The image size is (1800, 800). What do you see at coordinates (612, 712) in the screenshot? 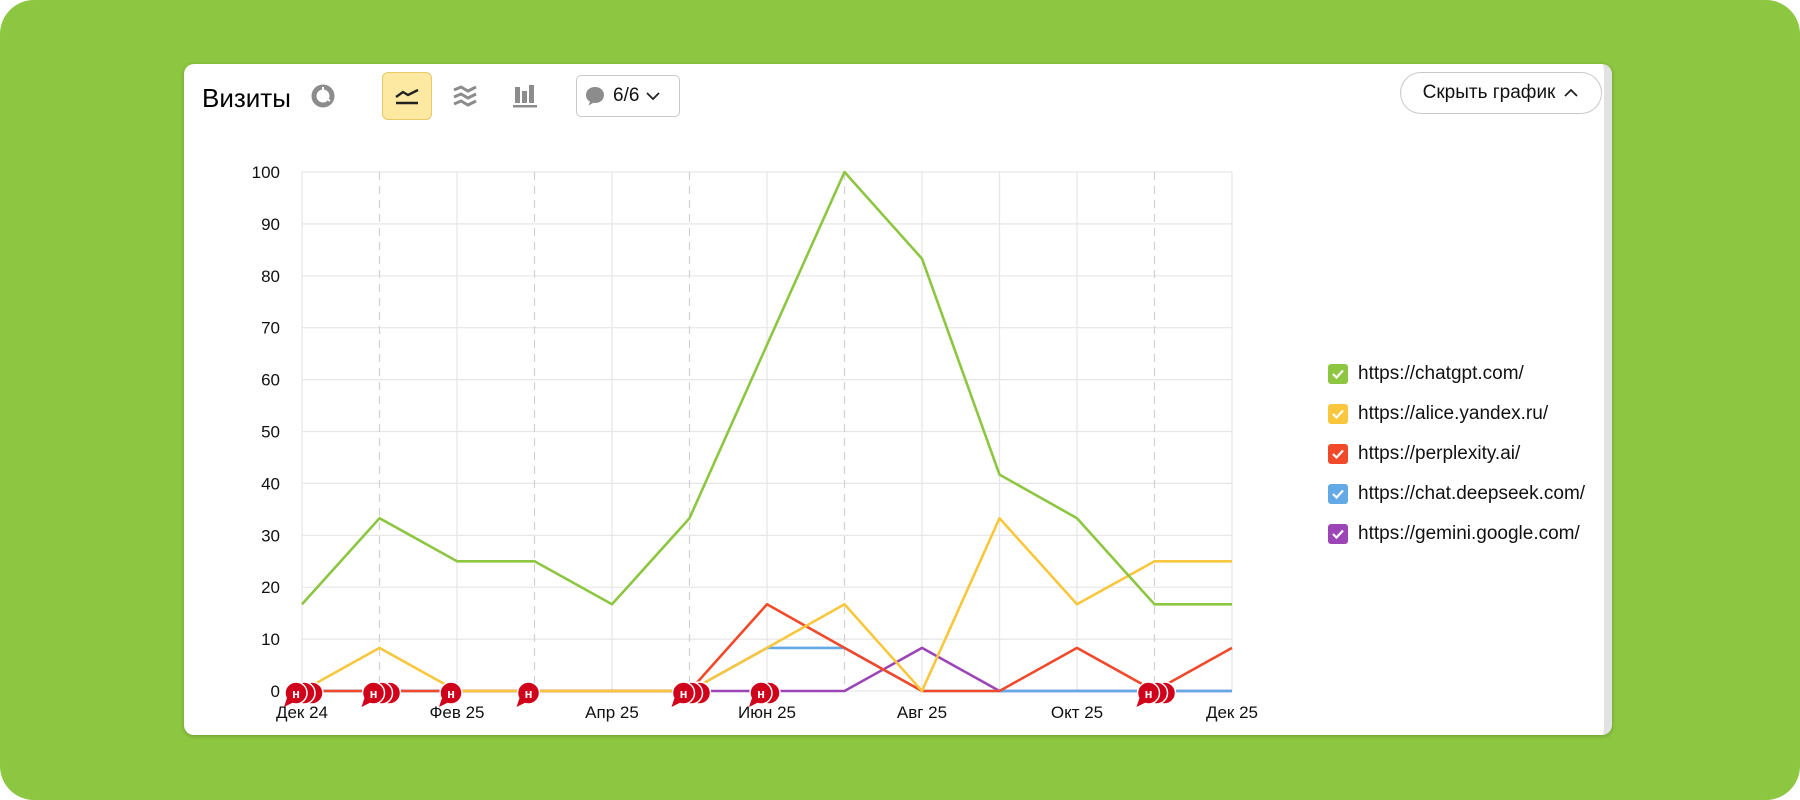
I see `x-tick-label: Апр 25` at bounding box center [612, 712].